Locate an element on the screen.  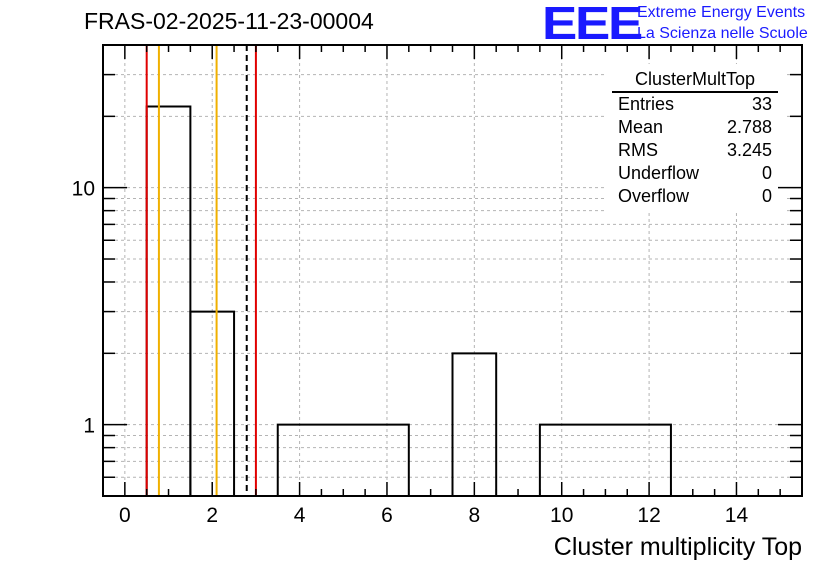
stats-box-background is located at coordinates (695, 138).